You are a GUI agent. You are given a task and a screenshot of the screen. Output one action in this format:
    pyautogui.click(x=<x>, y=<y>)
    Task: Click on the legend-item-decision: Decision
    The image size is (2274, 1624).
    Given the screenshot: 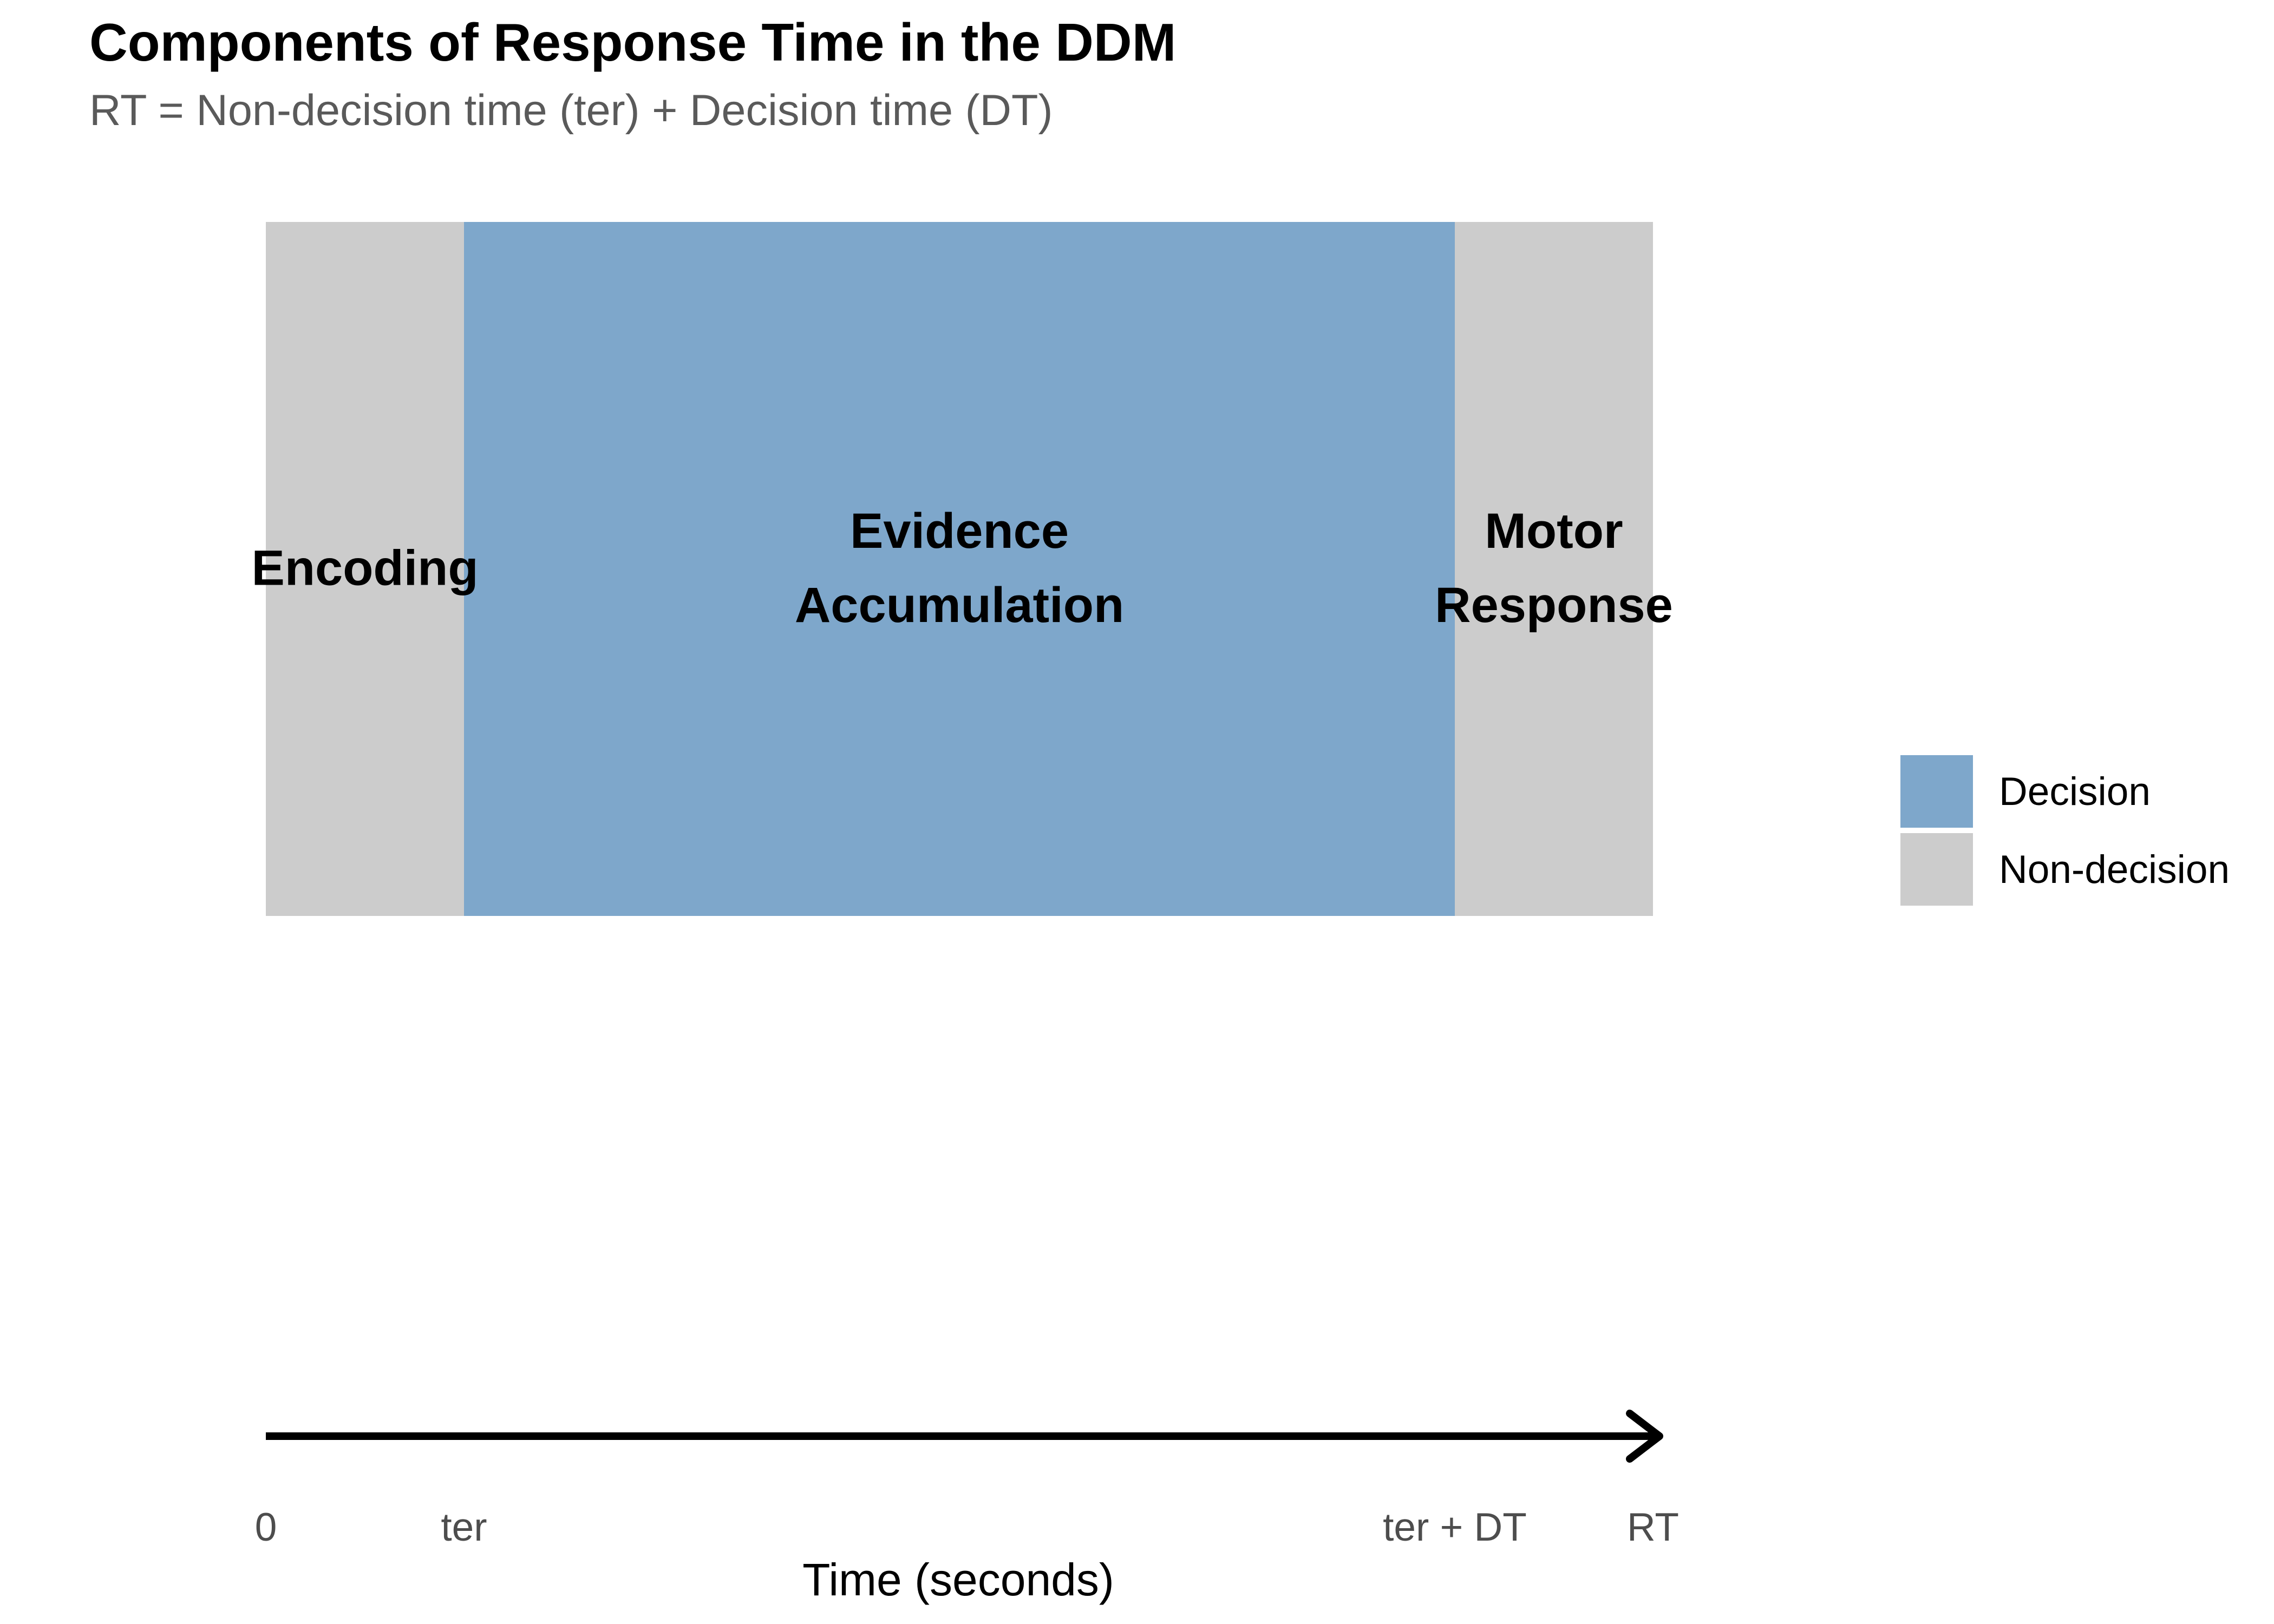 What is the action you would take?
    pyautogui.click(x=2065, y=791)
    